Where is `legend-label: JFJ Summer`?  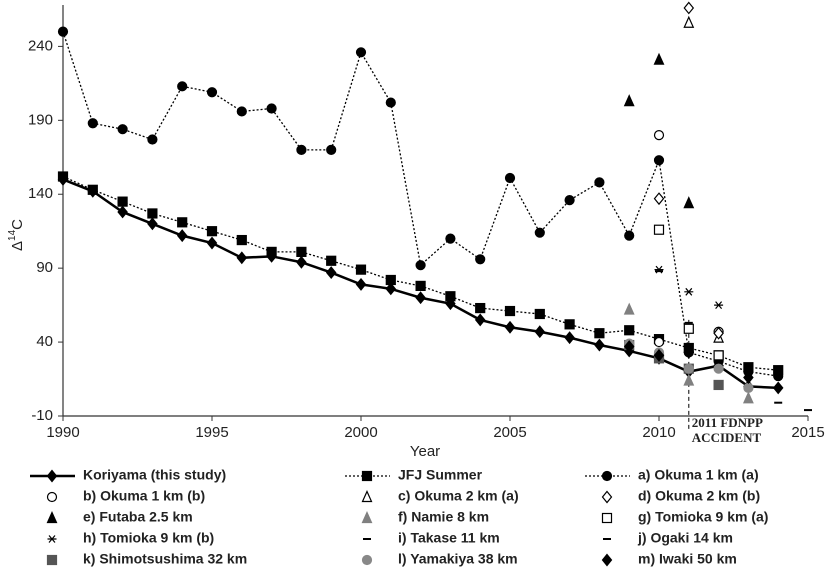 legend-label: JFJ Summer is located at coordinates (440, 475).